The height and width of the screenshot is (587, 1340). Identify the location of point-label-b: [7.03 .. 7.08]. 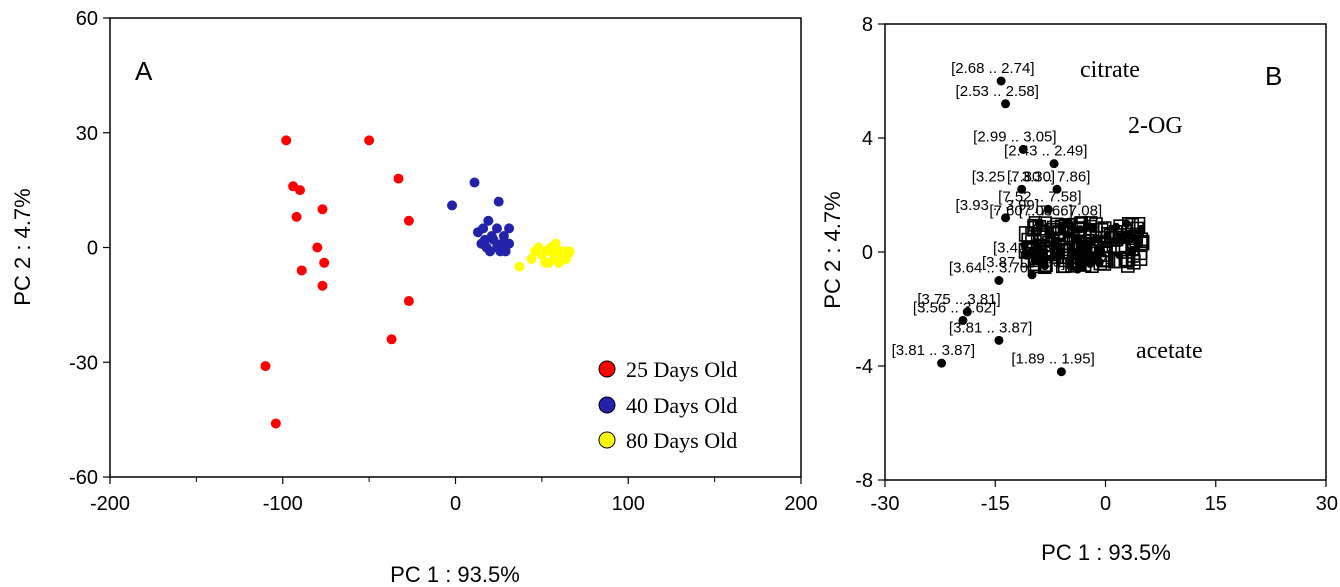
(1060, 211).